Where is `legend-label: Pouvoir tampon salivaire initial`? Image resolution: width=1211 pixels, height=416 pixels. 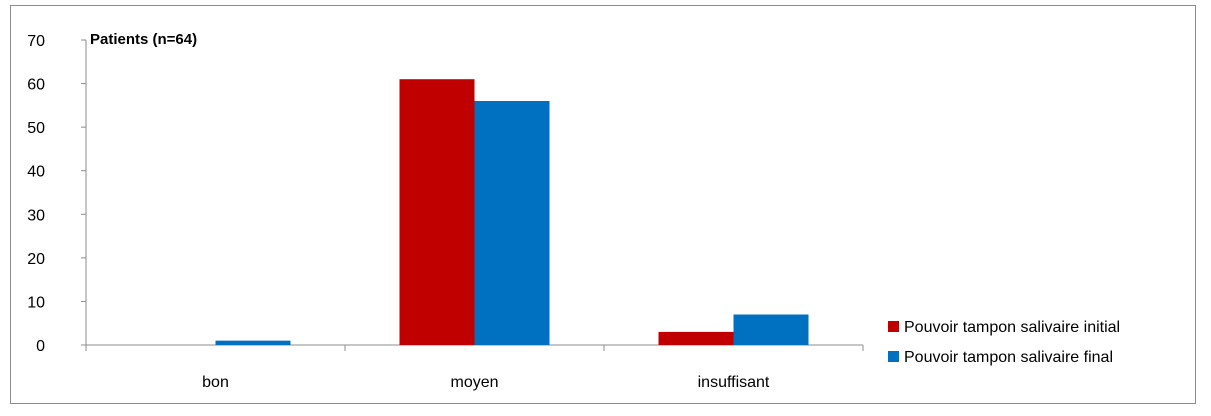 legend-label: Pouvoir tampon salivaire initial is located at coordinates (1012, 327).